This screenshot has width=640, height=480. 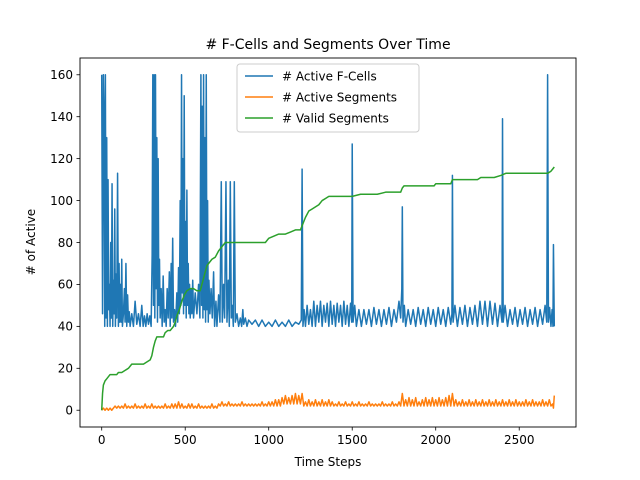 I want to click on y-axis-label: # of Active, so click(x=31, y=242).